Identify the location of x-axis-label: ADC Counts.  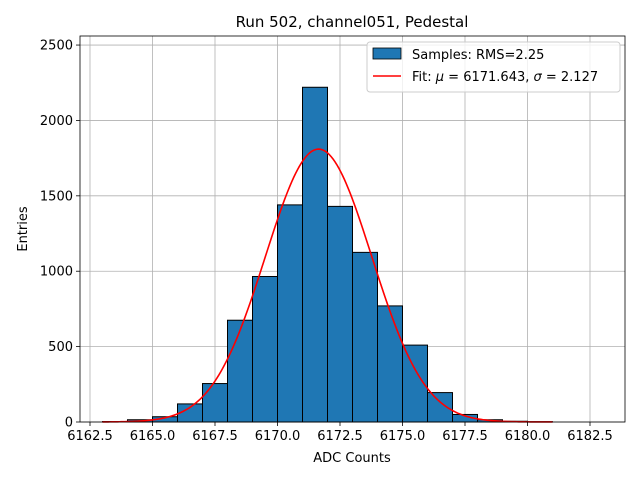
(352, 458).